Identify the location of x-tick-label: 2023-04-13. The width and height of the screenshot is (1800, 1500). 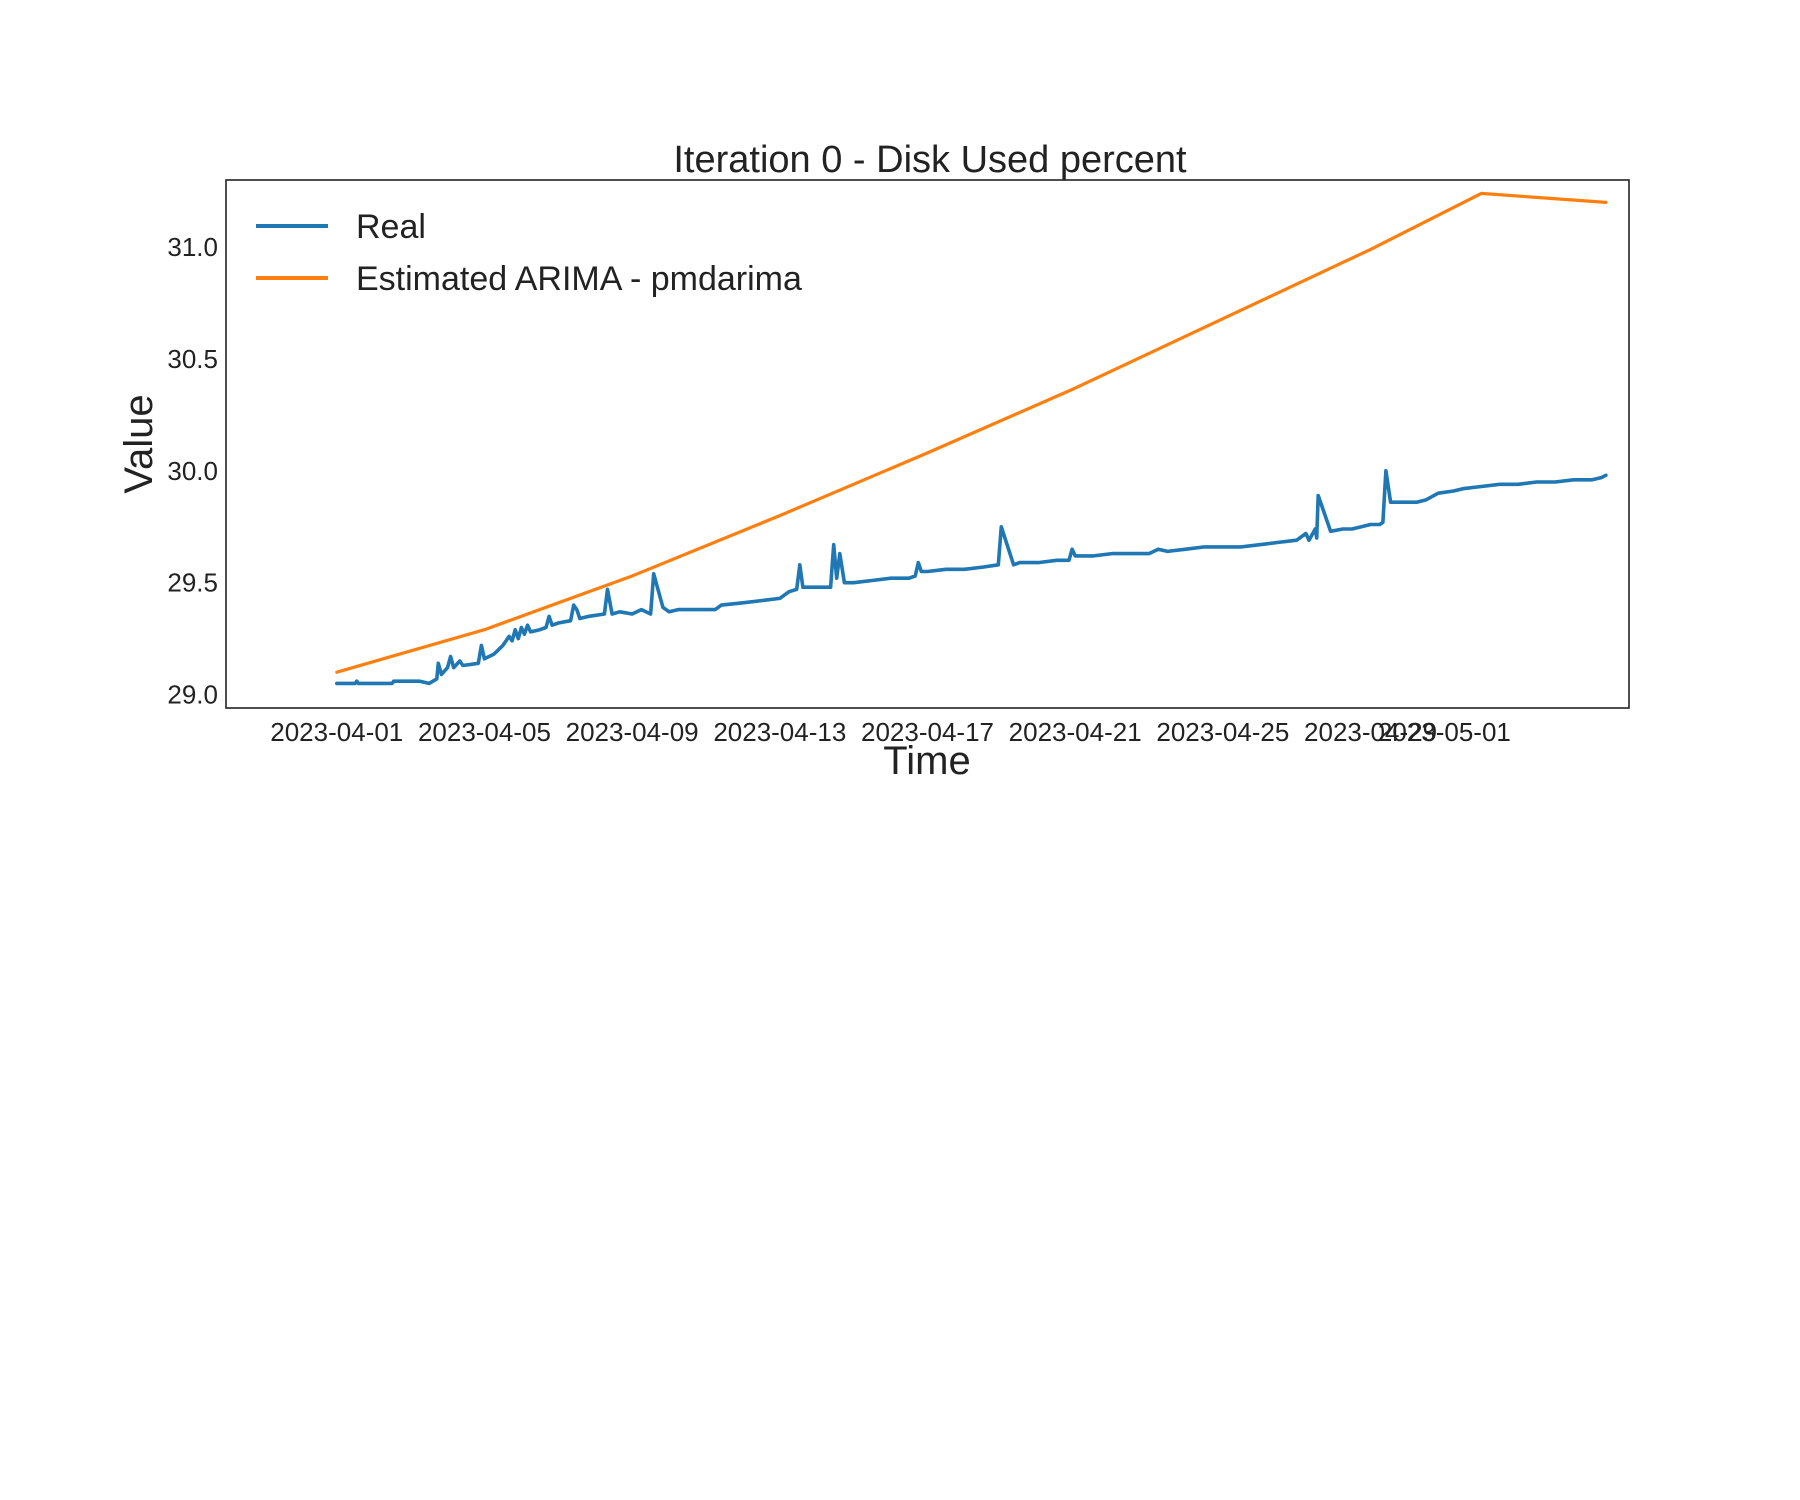
(779, 732).